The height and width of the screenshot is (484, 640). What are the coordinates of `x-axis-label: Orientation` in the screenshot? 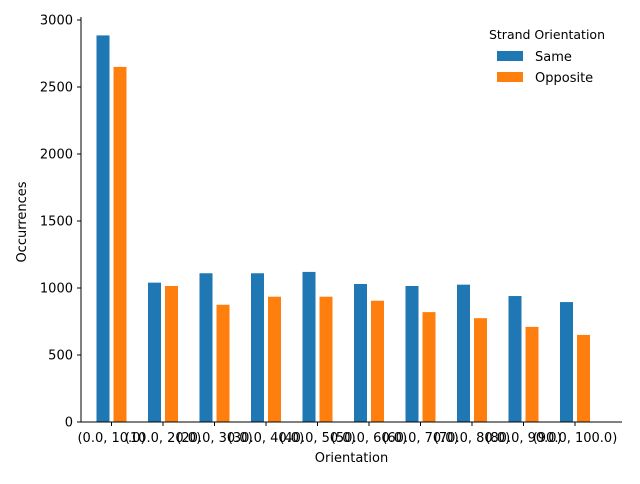 It's located at (351, 458).